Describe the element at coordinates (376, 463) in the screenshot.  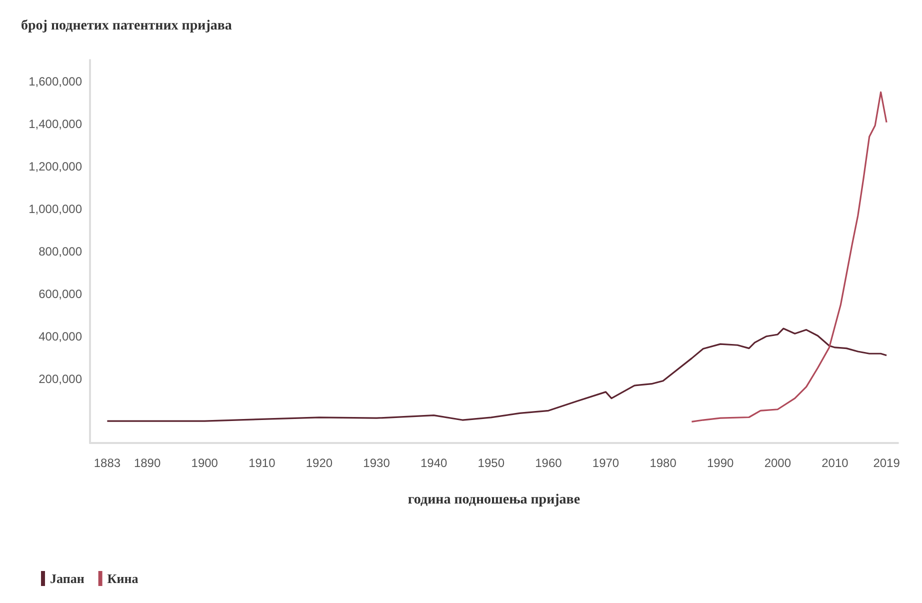
I see `x-tick-label: 1930` at that location.